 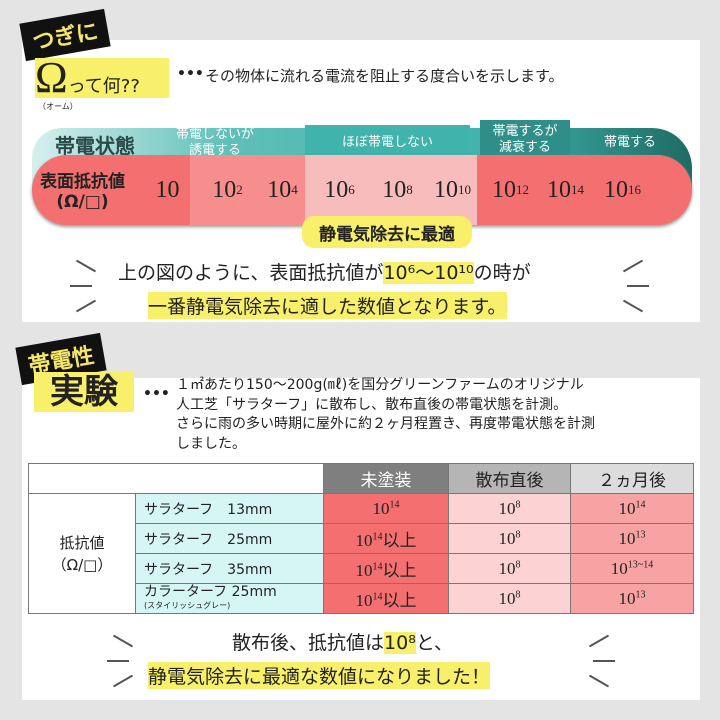 What do you see at coordinates (229, 538) in the screenshot?
I see `product-name: サラターフ 25mm` at bounding box center [229, 538].